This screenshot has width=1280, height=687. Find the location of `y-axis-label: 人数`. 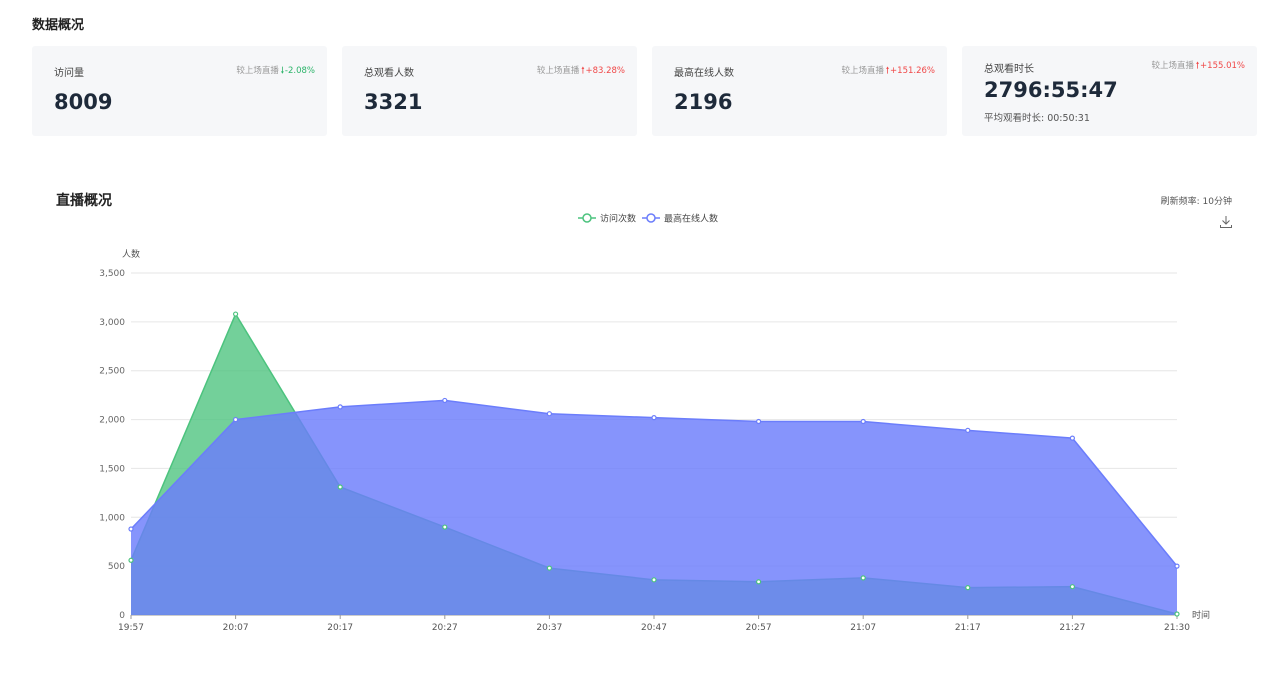

y-axis-label: 人数 is located at coordinates (131, 254).